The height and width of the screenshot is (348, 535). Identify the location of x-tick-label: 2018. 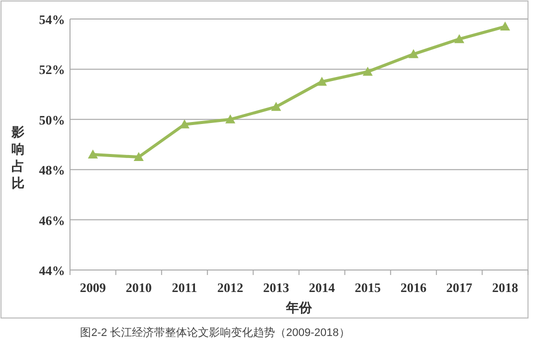
(505, 287).